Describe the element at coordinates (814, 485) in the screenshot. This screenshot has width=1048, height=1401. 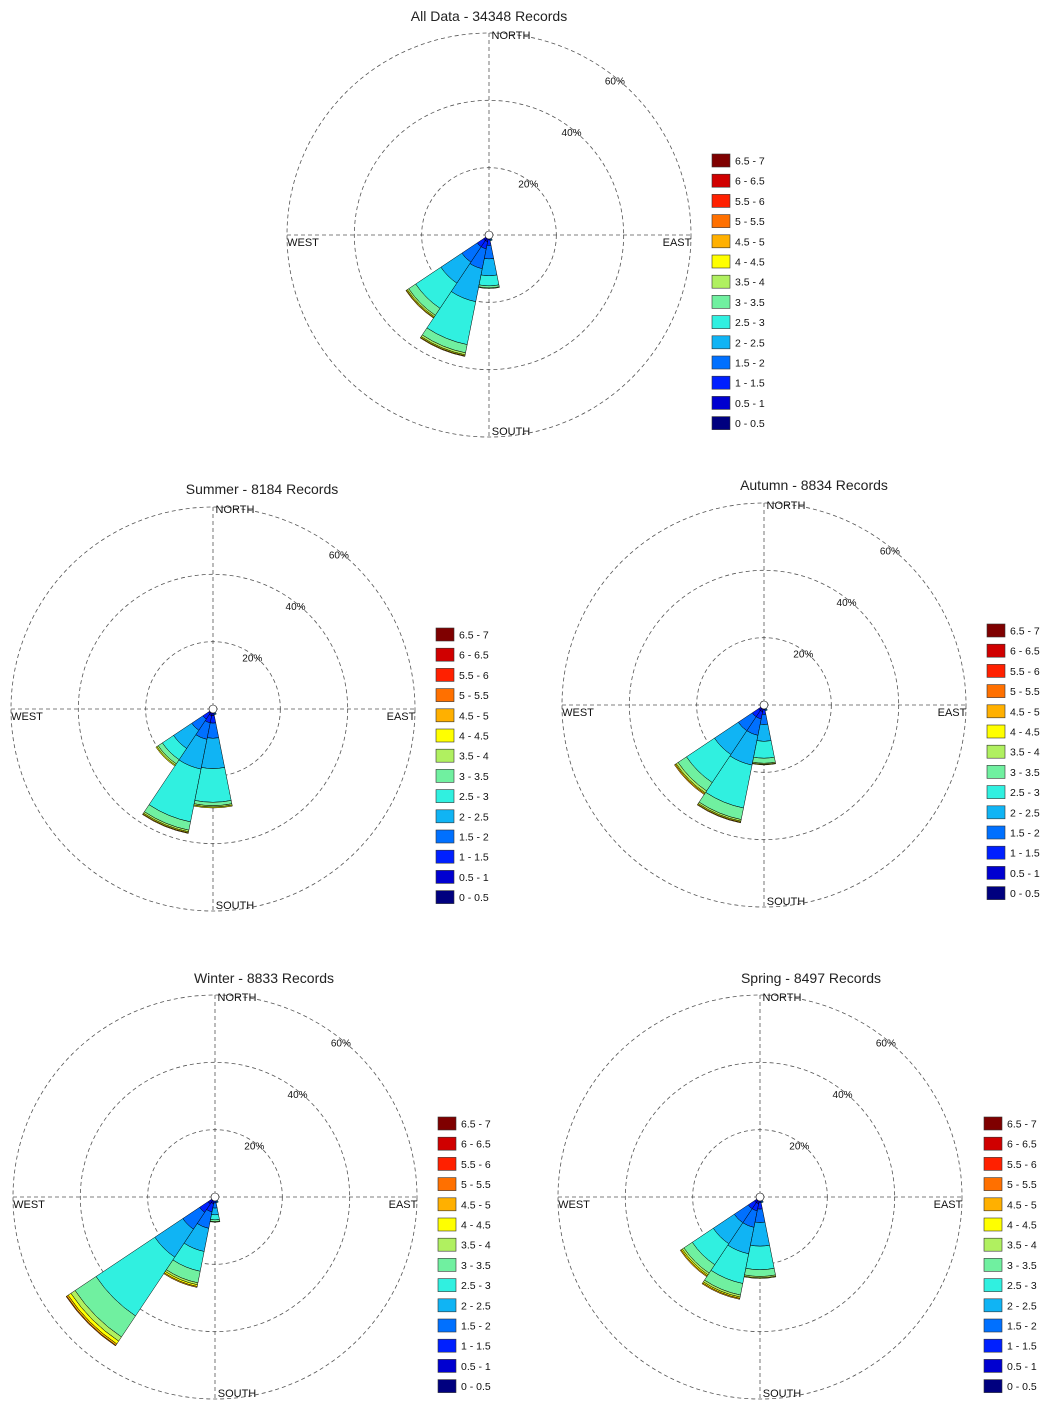
I see `chart-title: Autumn - 8834 Records` at that location.